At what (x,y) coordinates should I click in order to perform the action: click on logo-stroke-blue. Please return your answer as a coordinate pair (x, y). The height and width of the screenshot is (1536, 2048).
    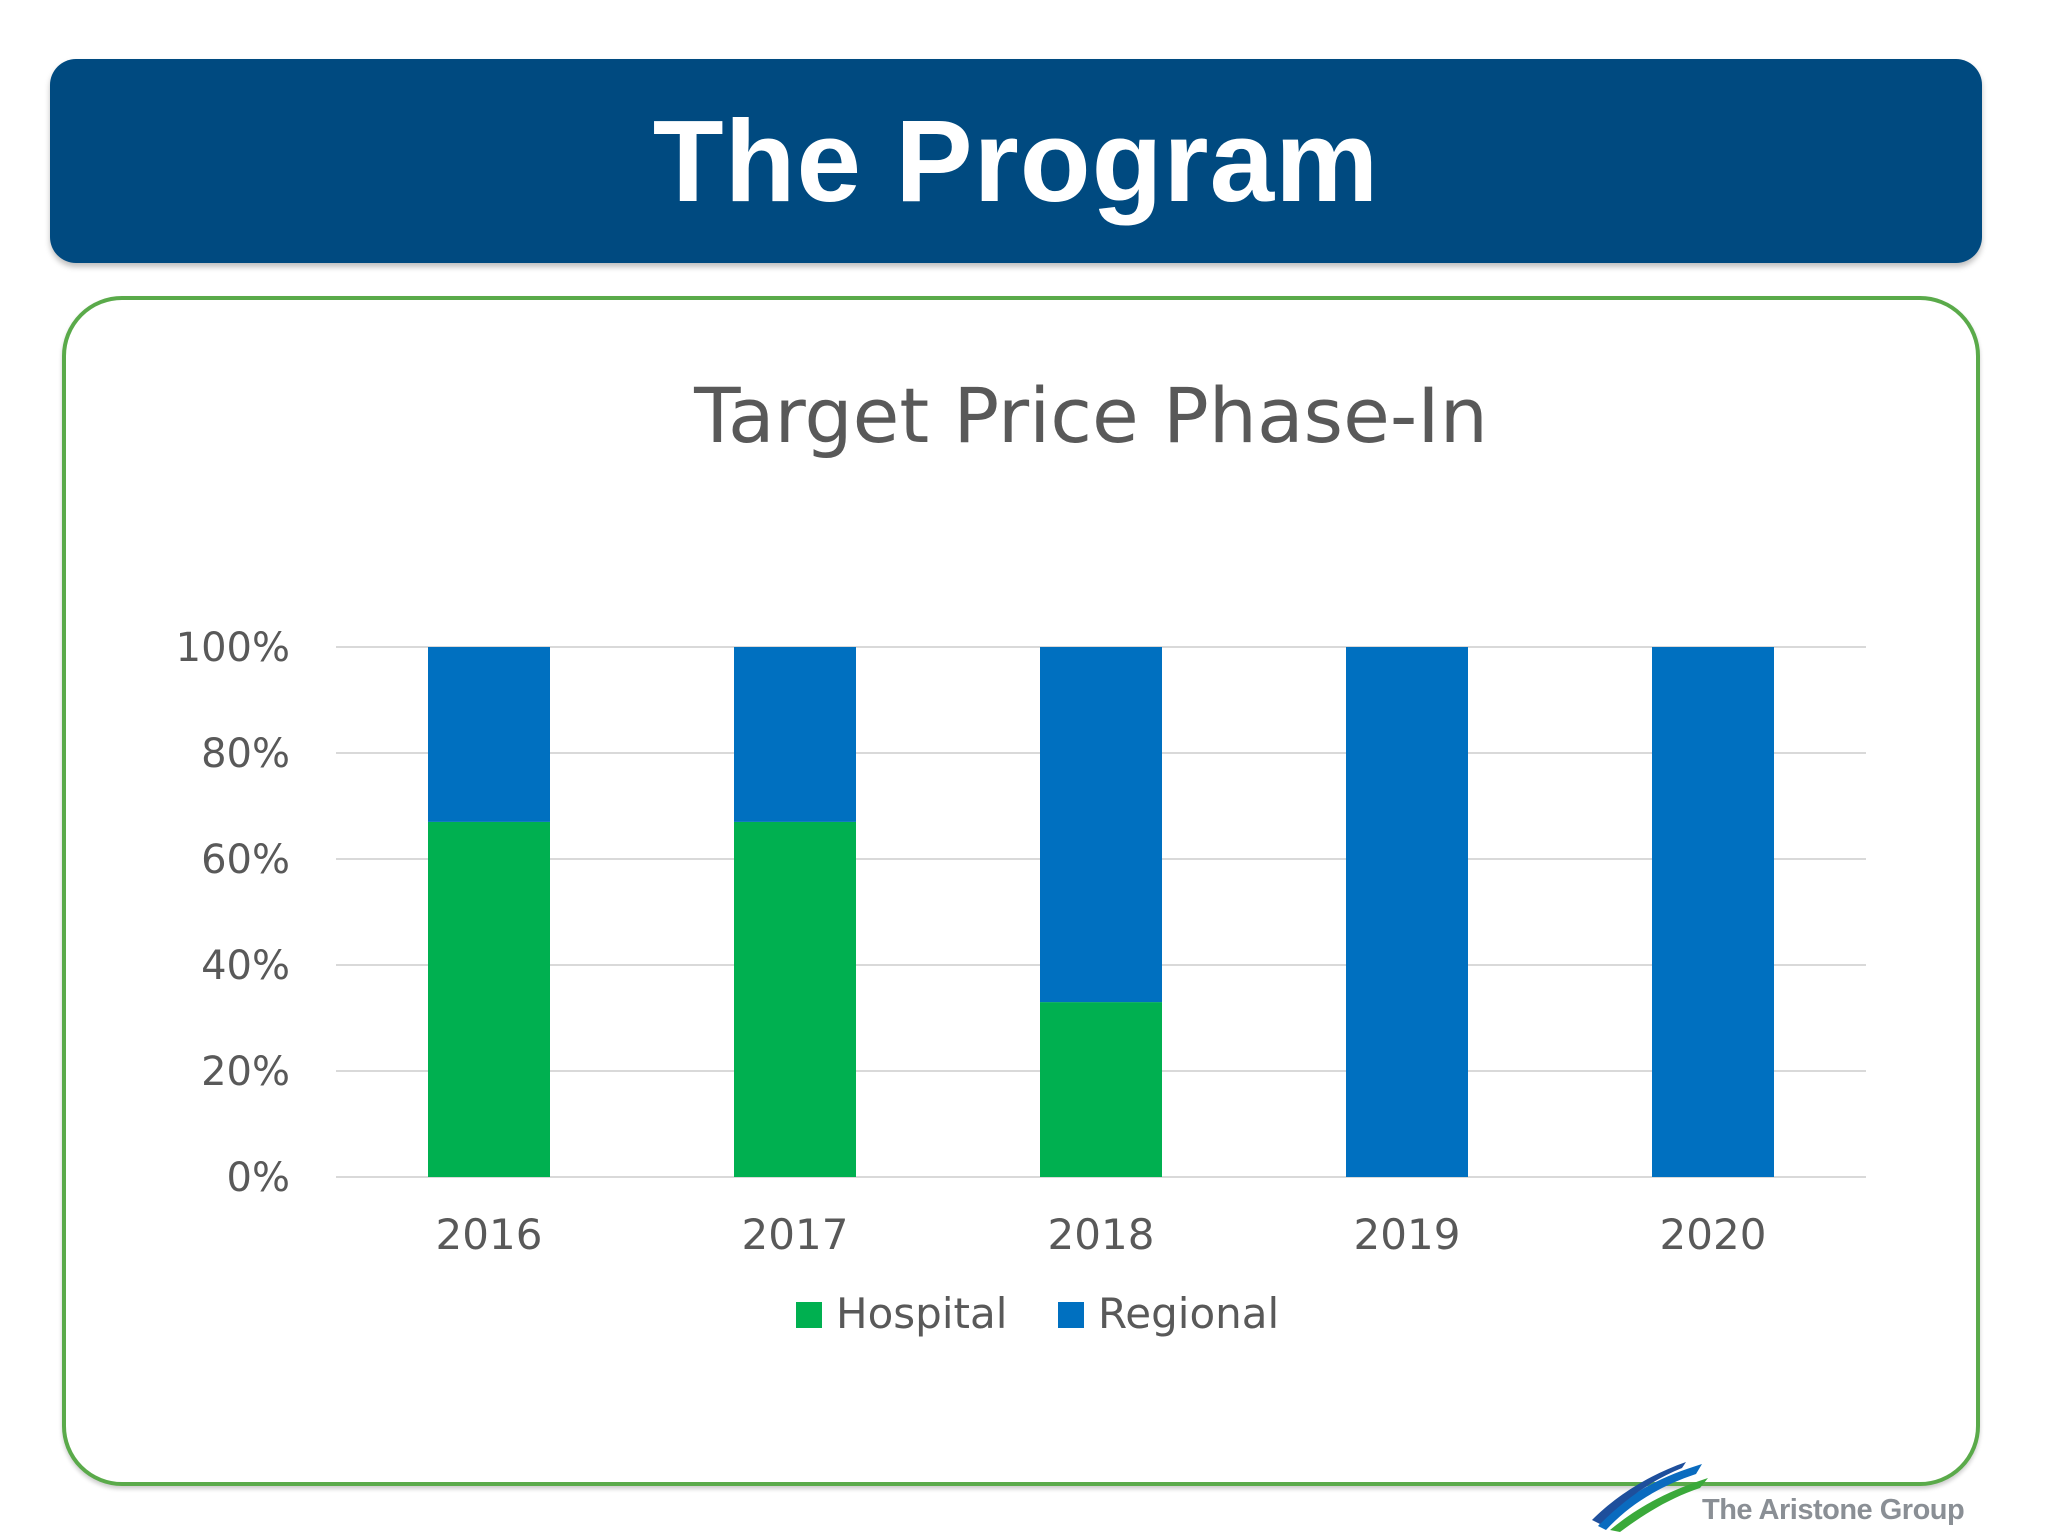
    Looking at the image, I should click on (1650, 1497).